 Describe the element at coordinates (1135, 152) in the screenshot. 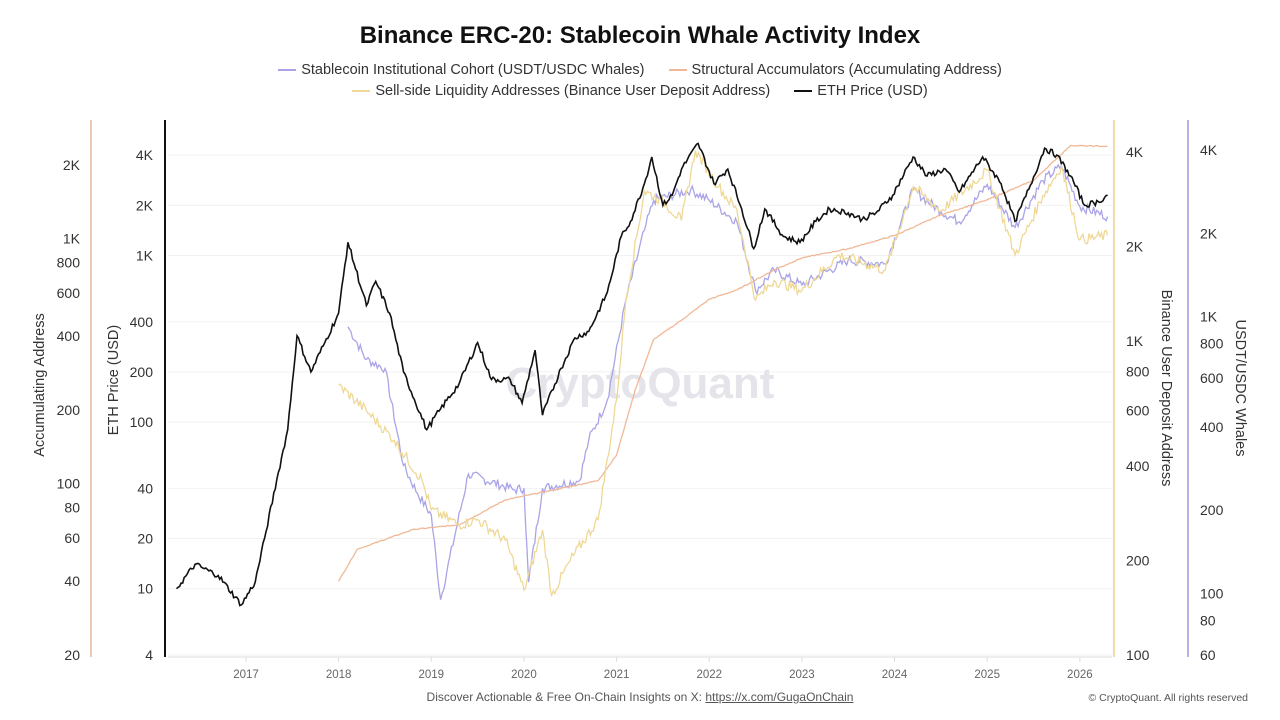

I see `deposit-tick-label: 4K` at that location.